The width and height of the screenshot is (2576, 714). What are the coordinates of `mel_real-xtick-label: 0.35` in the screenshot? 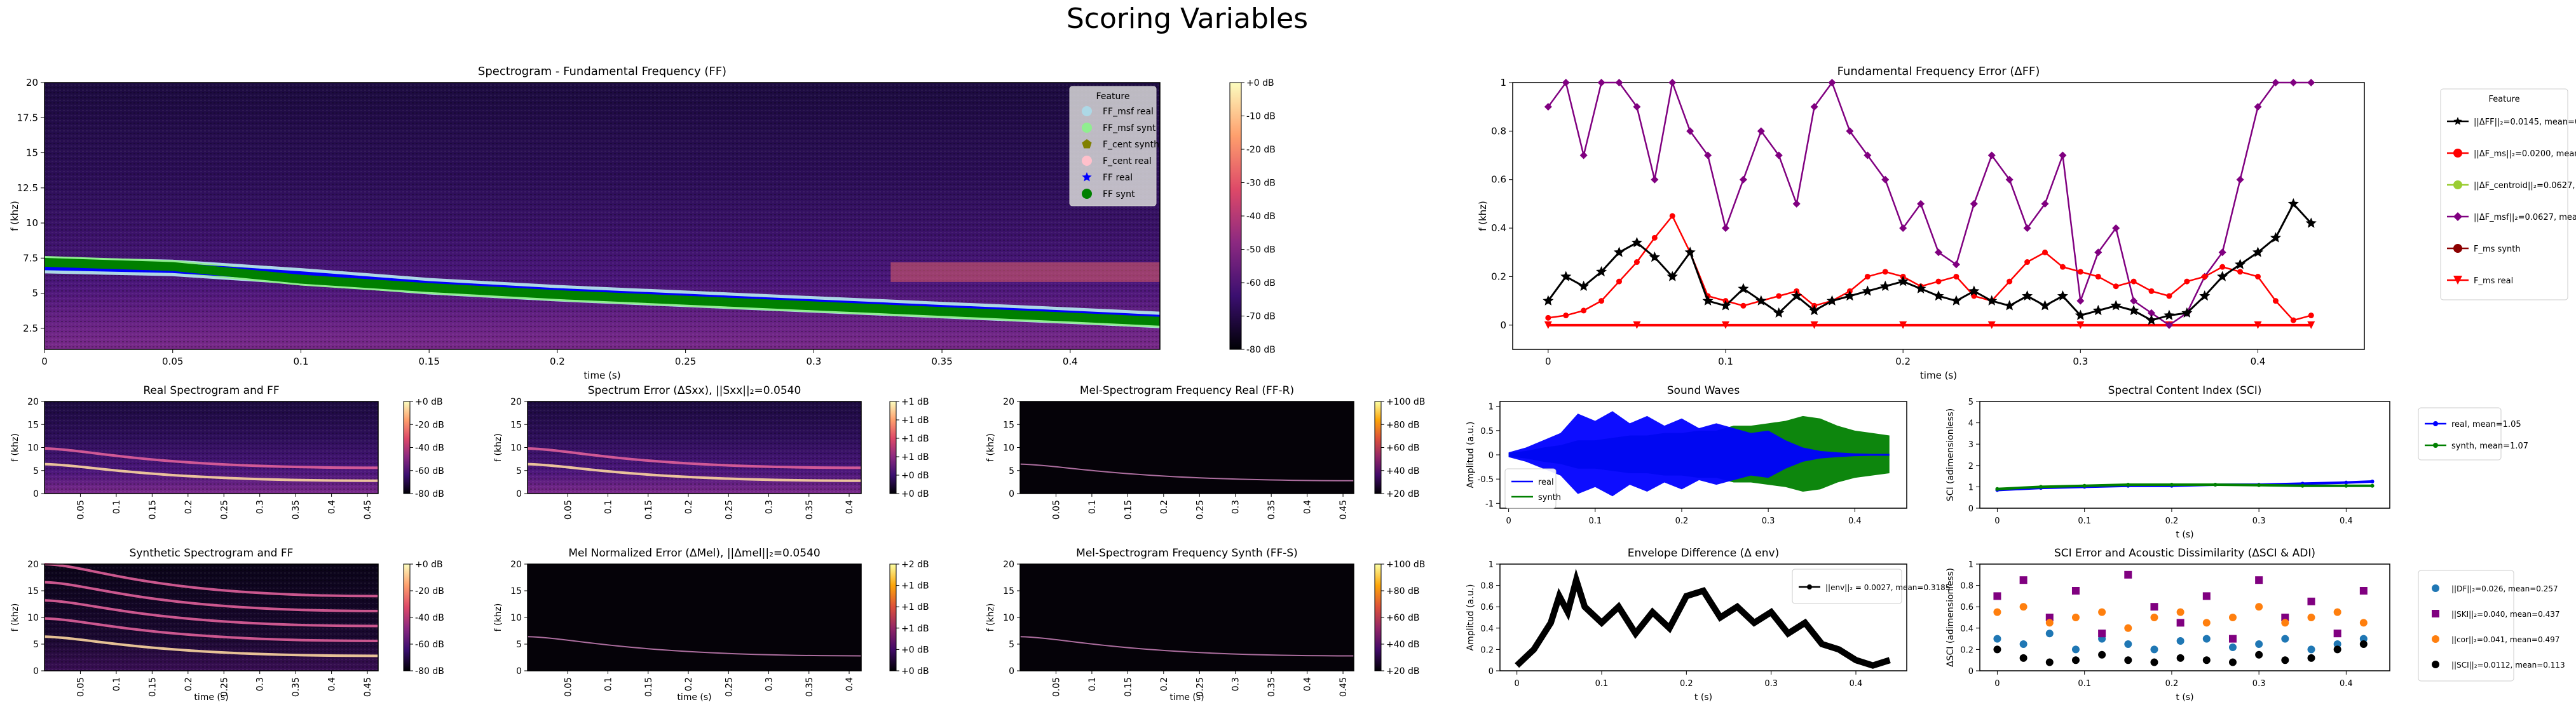 It's located at (1272, 510).